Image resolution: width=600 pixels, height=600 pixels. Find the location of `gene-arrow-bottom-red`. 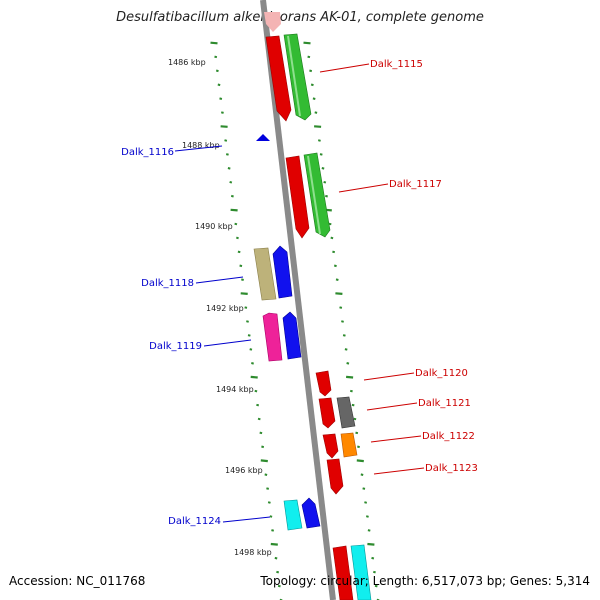

gene-arrow-bottom-red is located at coordinates (343, 572).